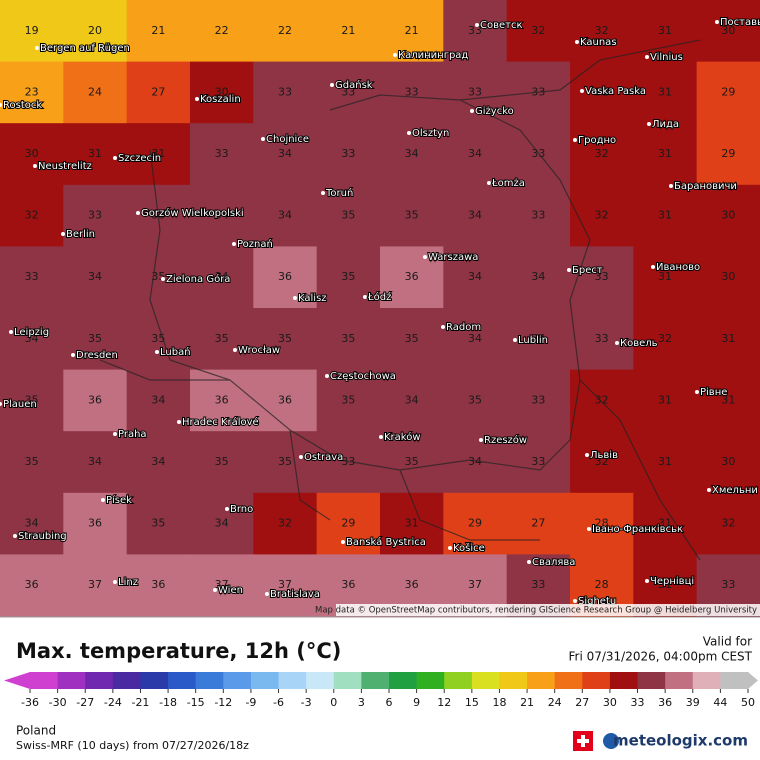  I want to click on city-label: Straubing, so click(42, 536).